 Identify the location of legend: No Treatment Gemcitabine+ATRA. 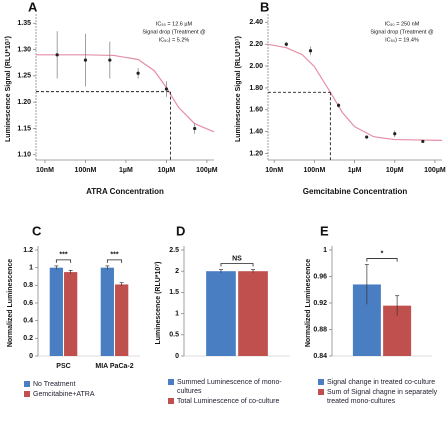
(84, 390).